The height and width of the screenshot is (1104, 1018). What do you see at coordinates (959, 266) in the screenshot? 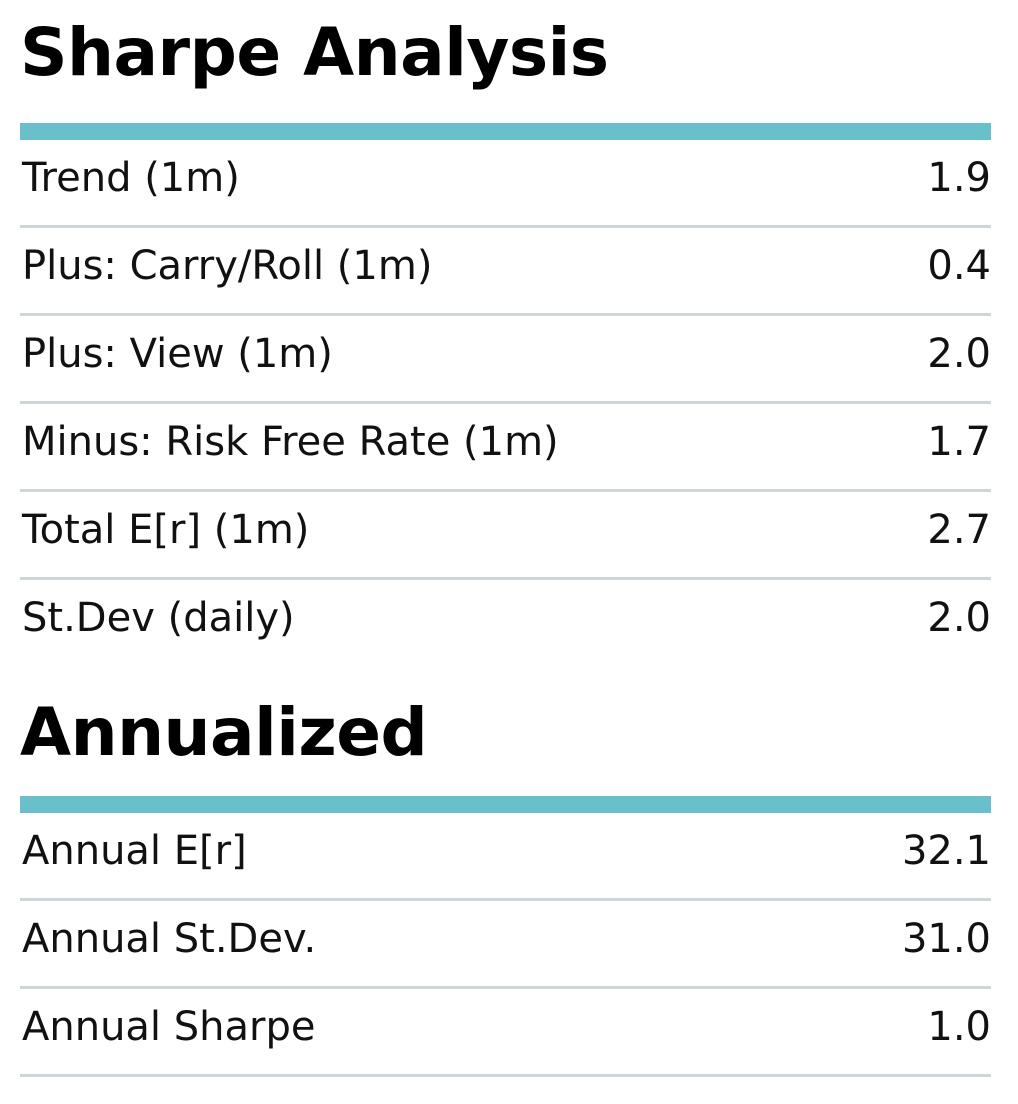
I see `row-value: 0.4` at bounding box center [959, 266].